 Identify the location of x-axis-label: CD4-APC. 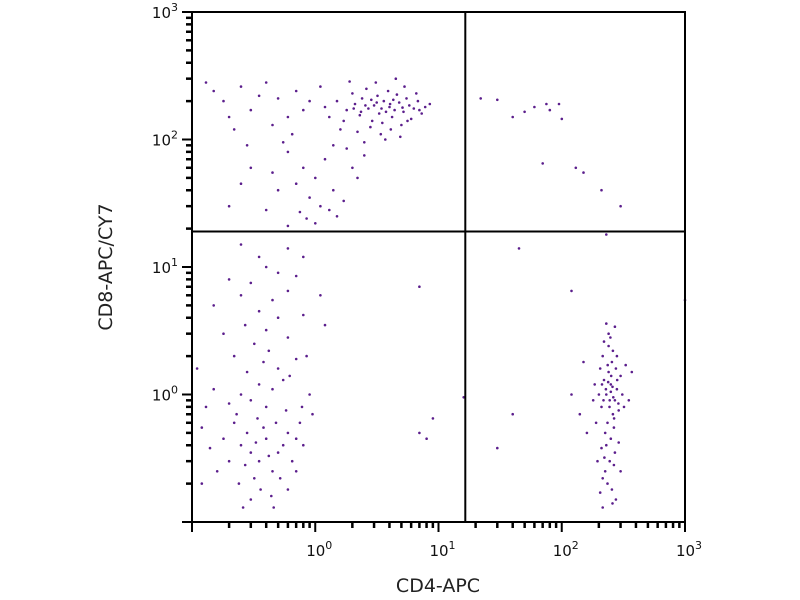
(438, 586).